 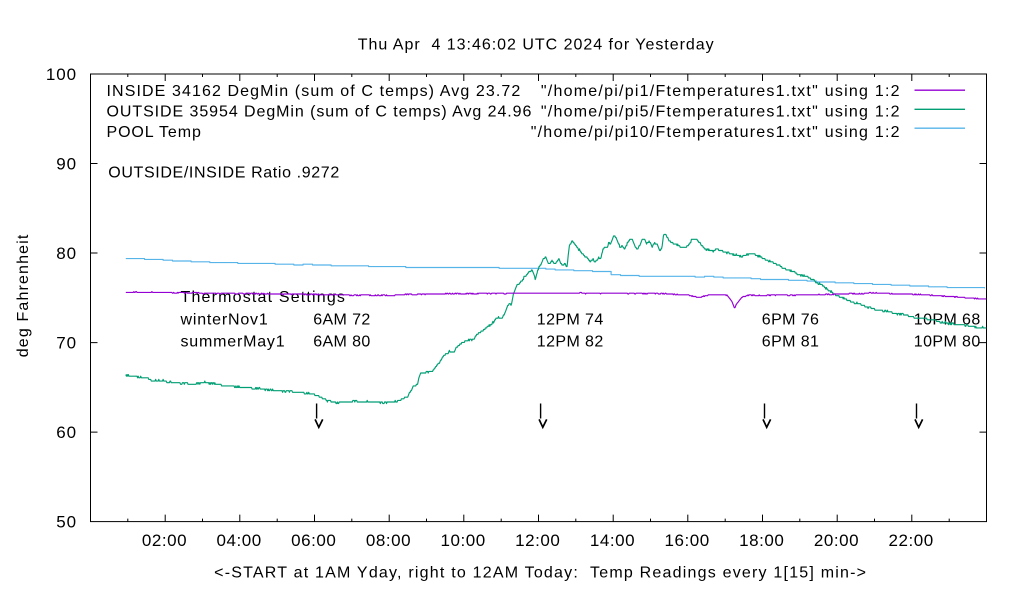 What do you see at coordinates (612, 540) in the screenshot?
I see `svg-text: 14:00` at bounding box center [612, 540].